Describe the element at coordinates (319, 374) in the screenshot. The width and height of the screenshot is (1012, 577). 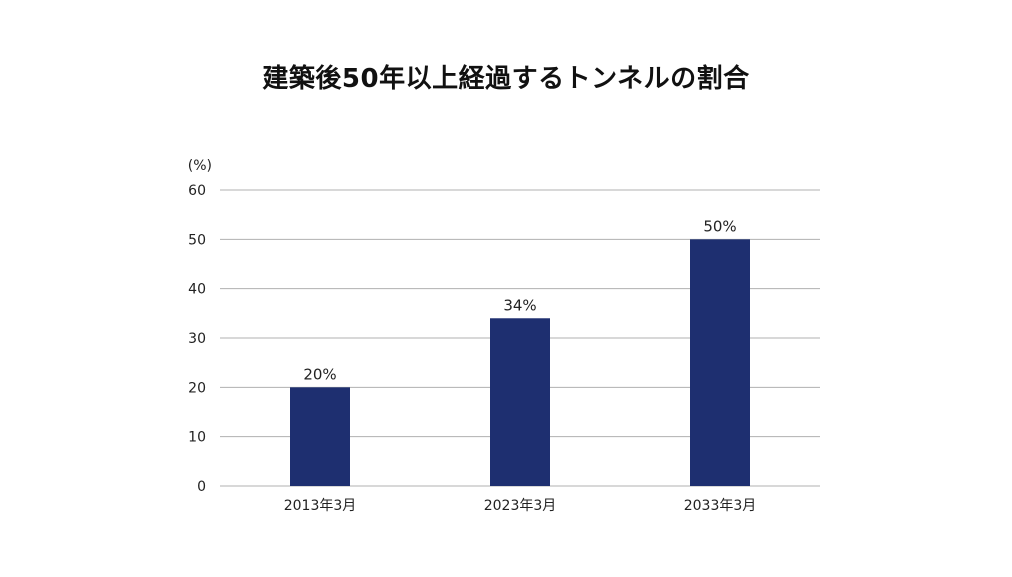
I see `data-label: 20%` at that location.